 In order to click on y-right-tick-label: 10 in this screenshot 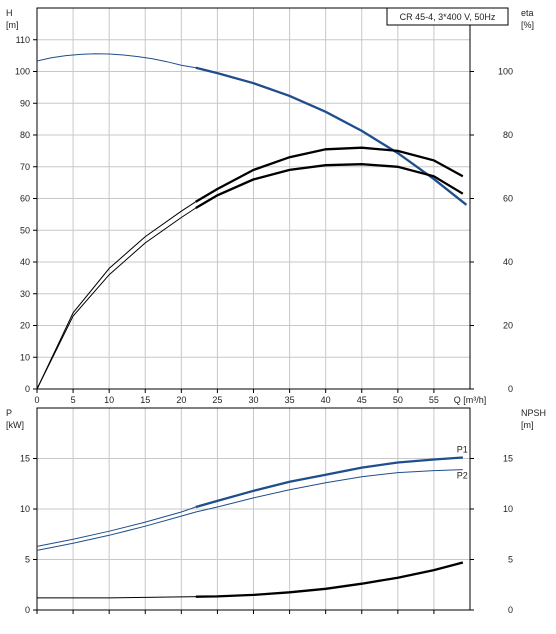, I will do `click(508, 509)`.